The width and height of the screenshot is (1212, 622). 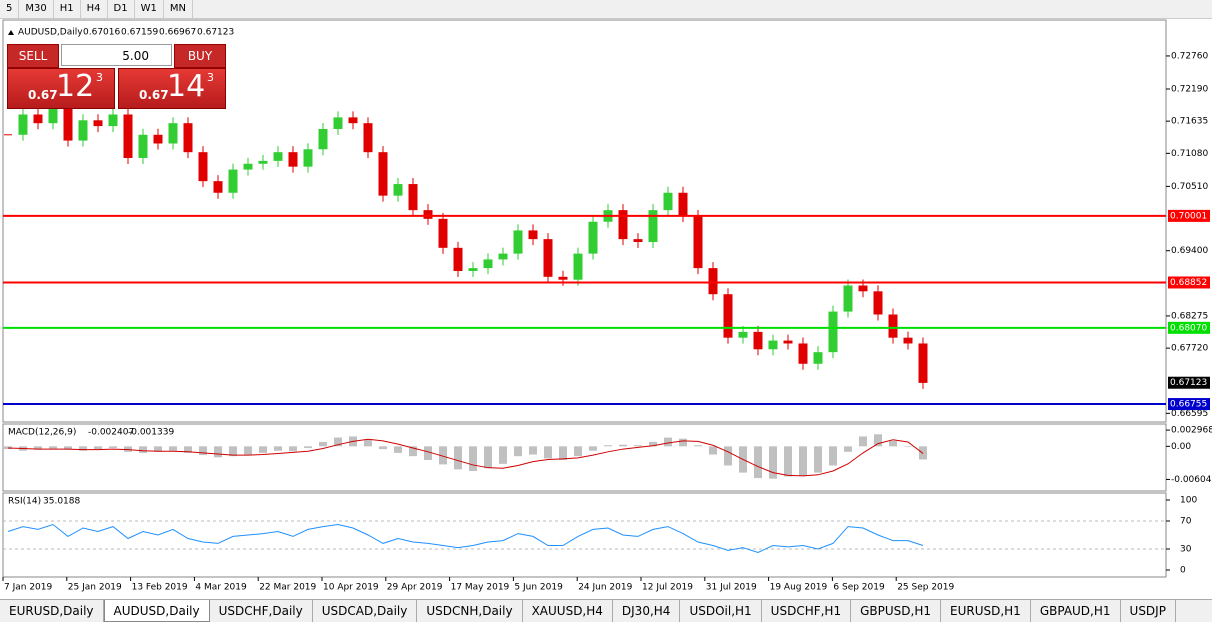 I want to click on chart-tab: USDCNH,Daily, so click(x=470, y=611).